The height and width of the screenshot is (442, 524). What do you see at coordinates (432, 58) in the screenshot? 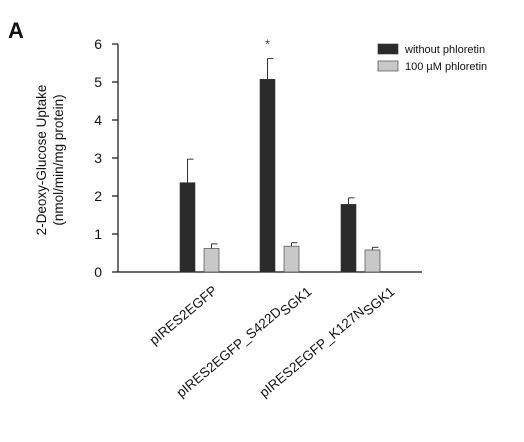
I see `legend: without phloretin 100 µM phloretin` at bounding box center [432, 58].